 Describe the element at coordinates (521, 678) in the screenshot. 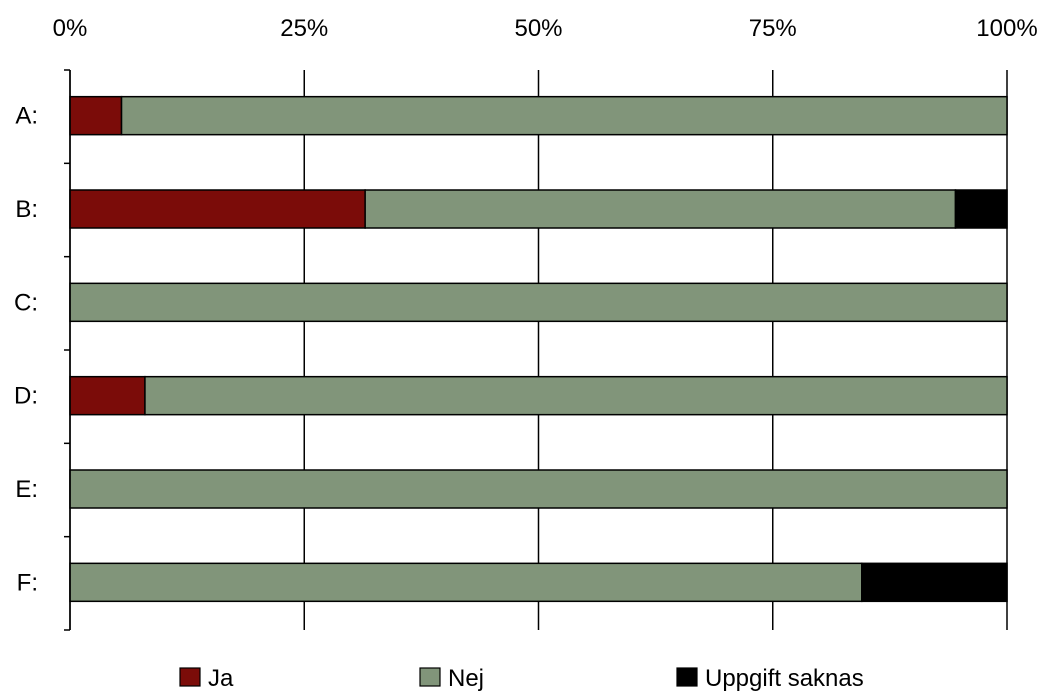

I see `legend: Ja Nej Uppgift saknas` at that location.